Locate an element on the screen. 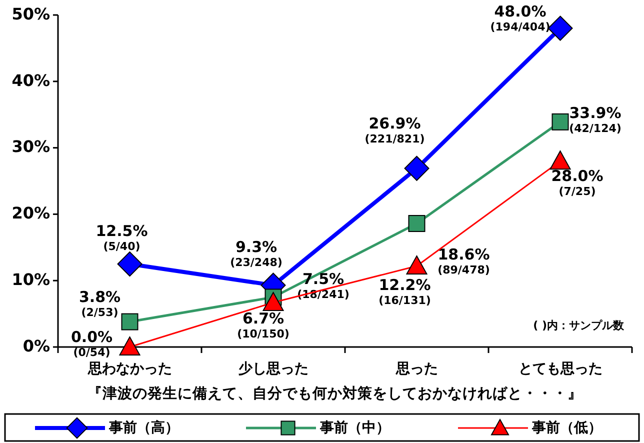  x-tick-label: とても思った is located at coordinates (560, 369).